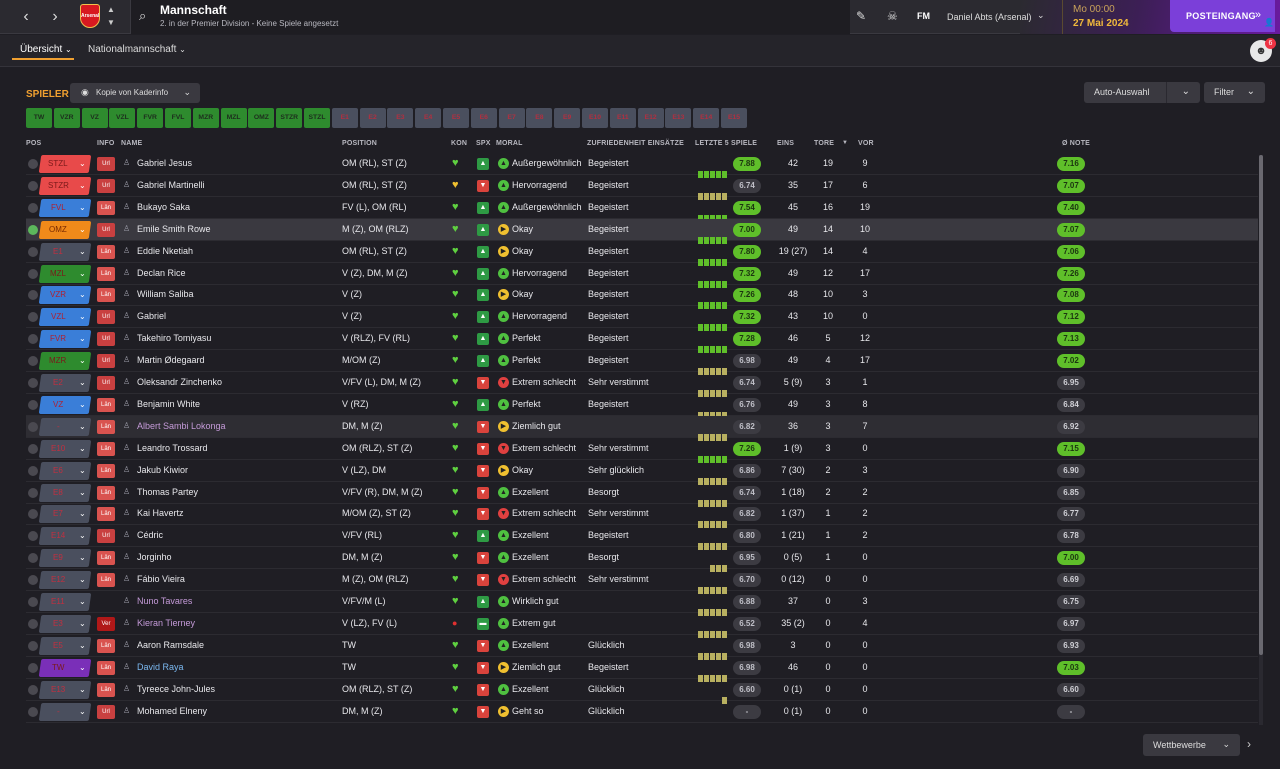  Describe the element at coordinates (172, 710) in the screenshot. I see `player-name: Mohamed Elneny` at that location.